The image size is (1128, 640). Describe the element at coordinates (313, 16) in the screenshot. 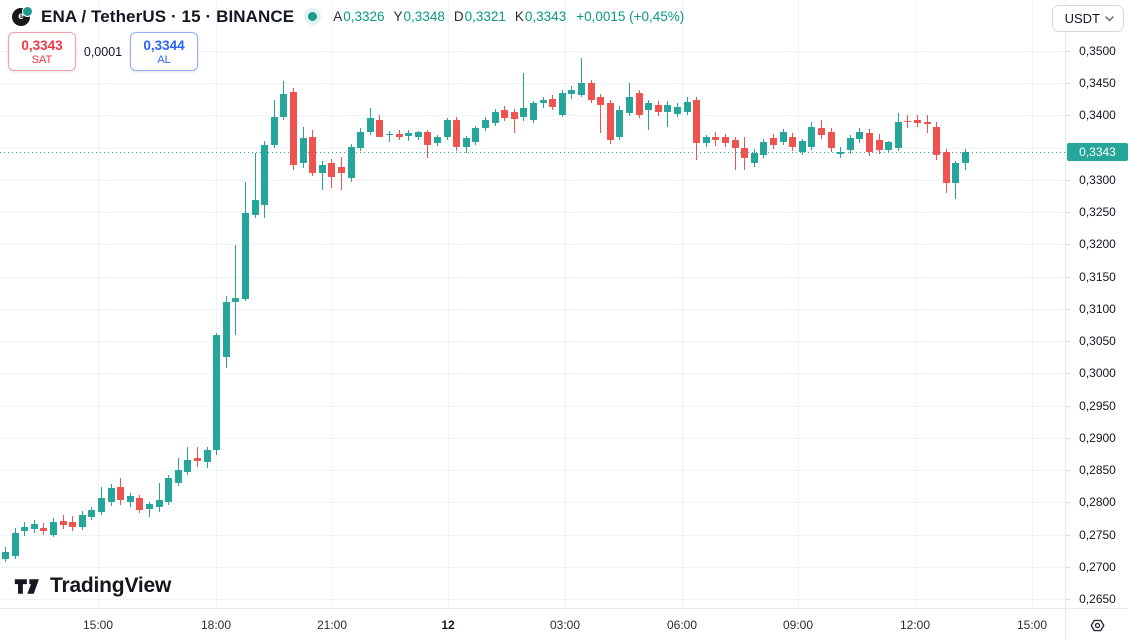

I see `market-status-dot` at that location.